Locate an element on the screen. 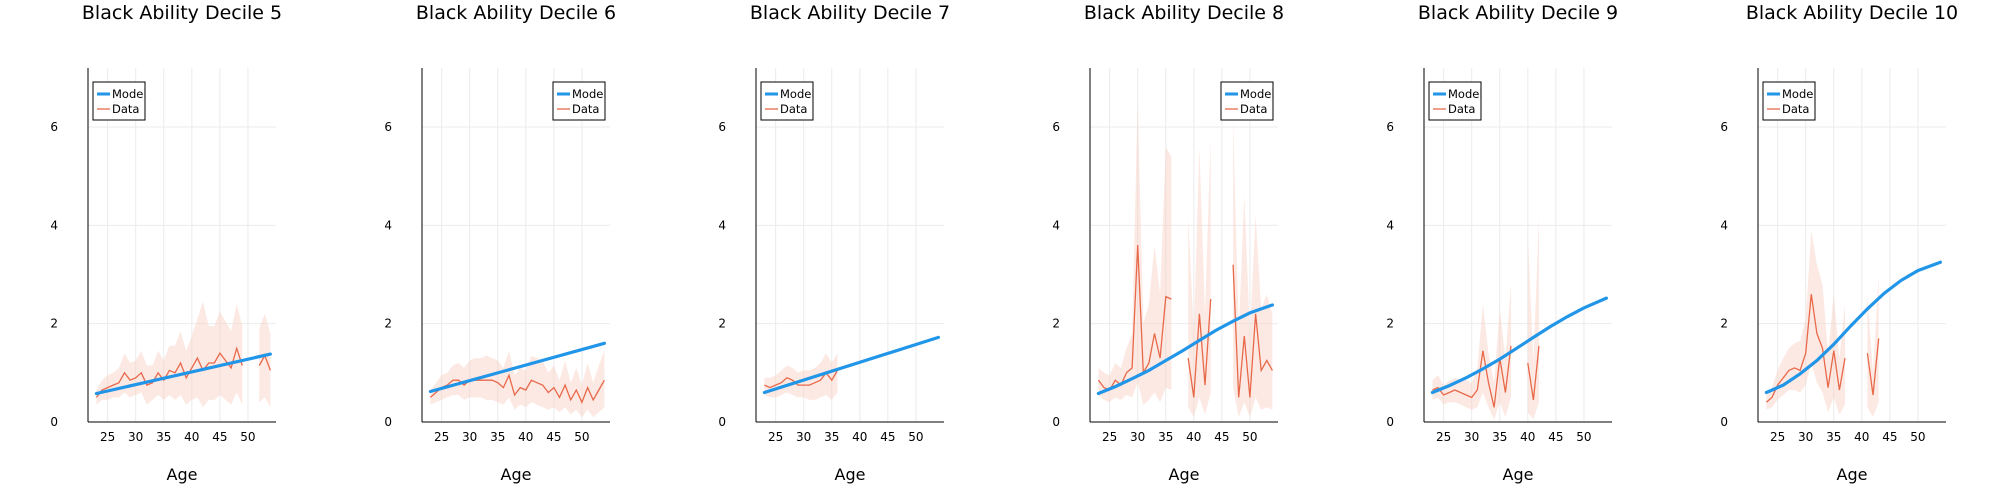 This screenshot has width=2000, height=500. chart-title: Black Ability Decile 7 is located at coordinates (850, 13).